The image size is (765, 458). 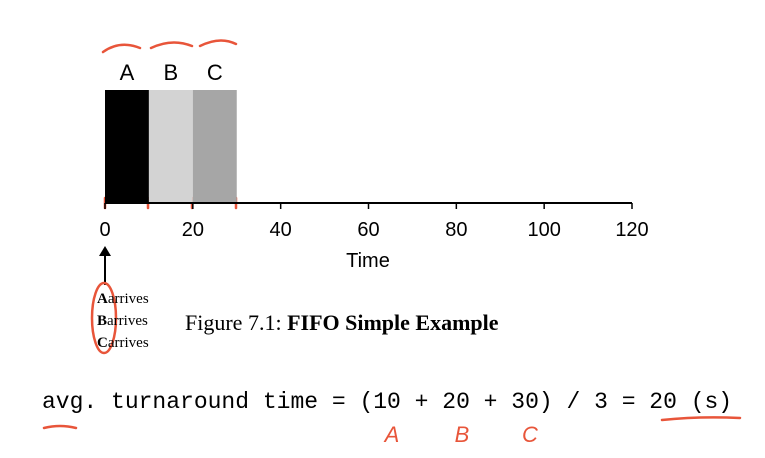 I want to click on x-tick-label: 40, so click(x=281, y=230).